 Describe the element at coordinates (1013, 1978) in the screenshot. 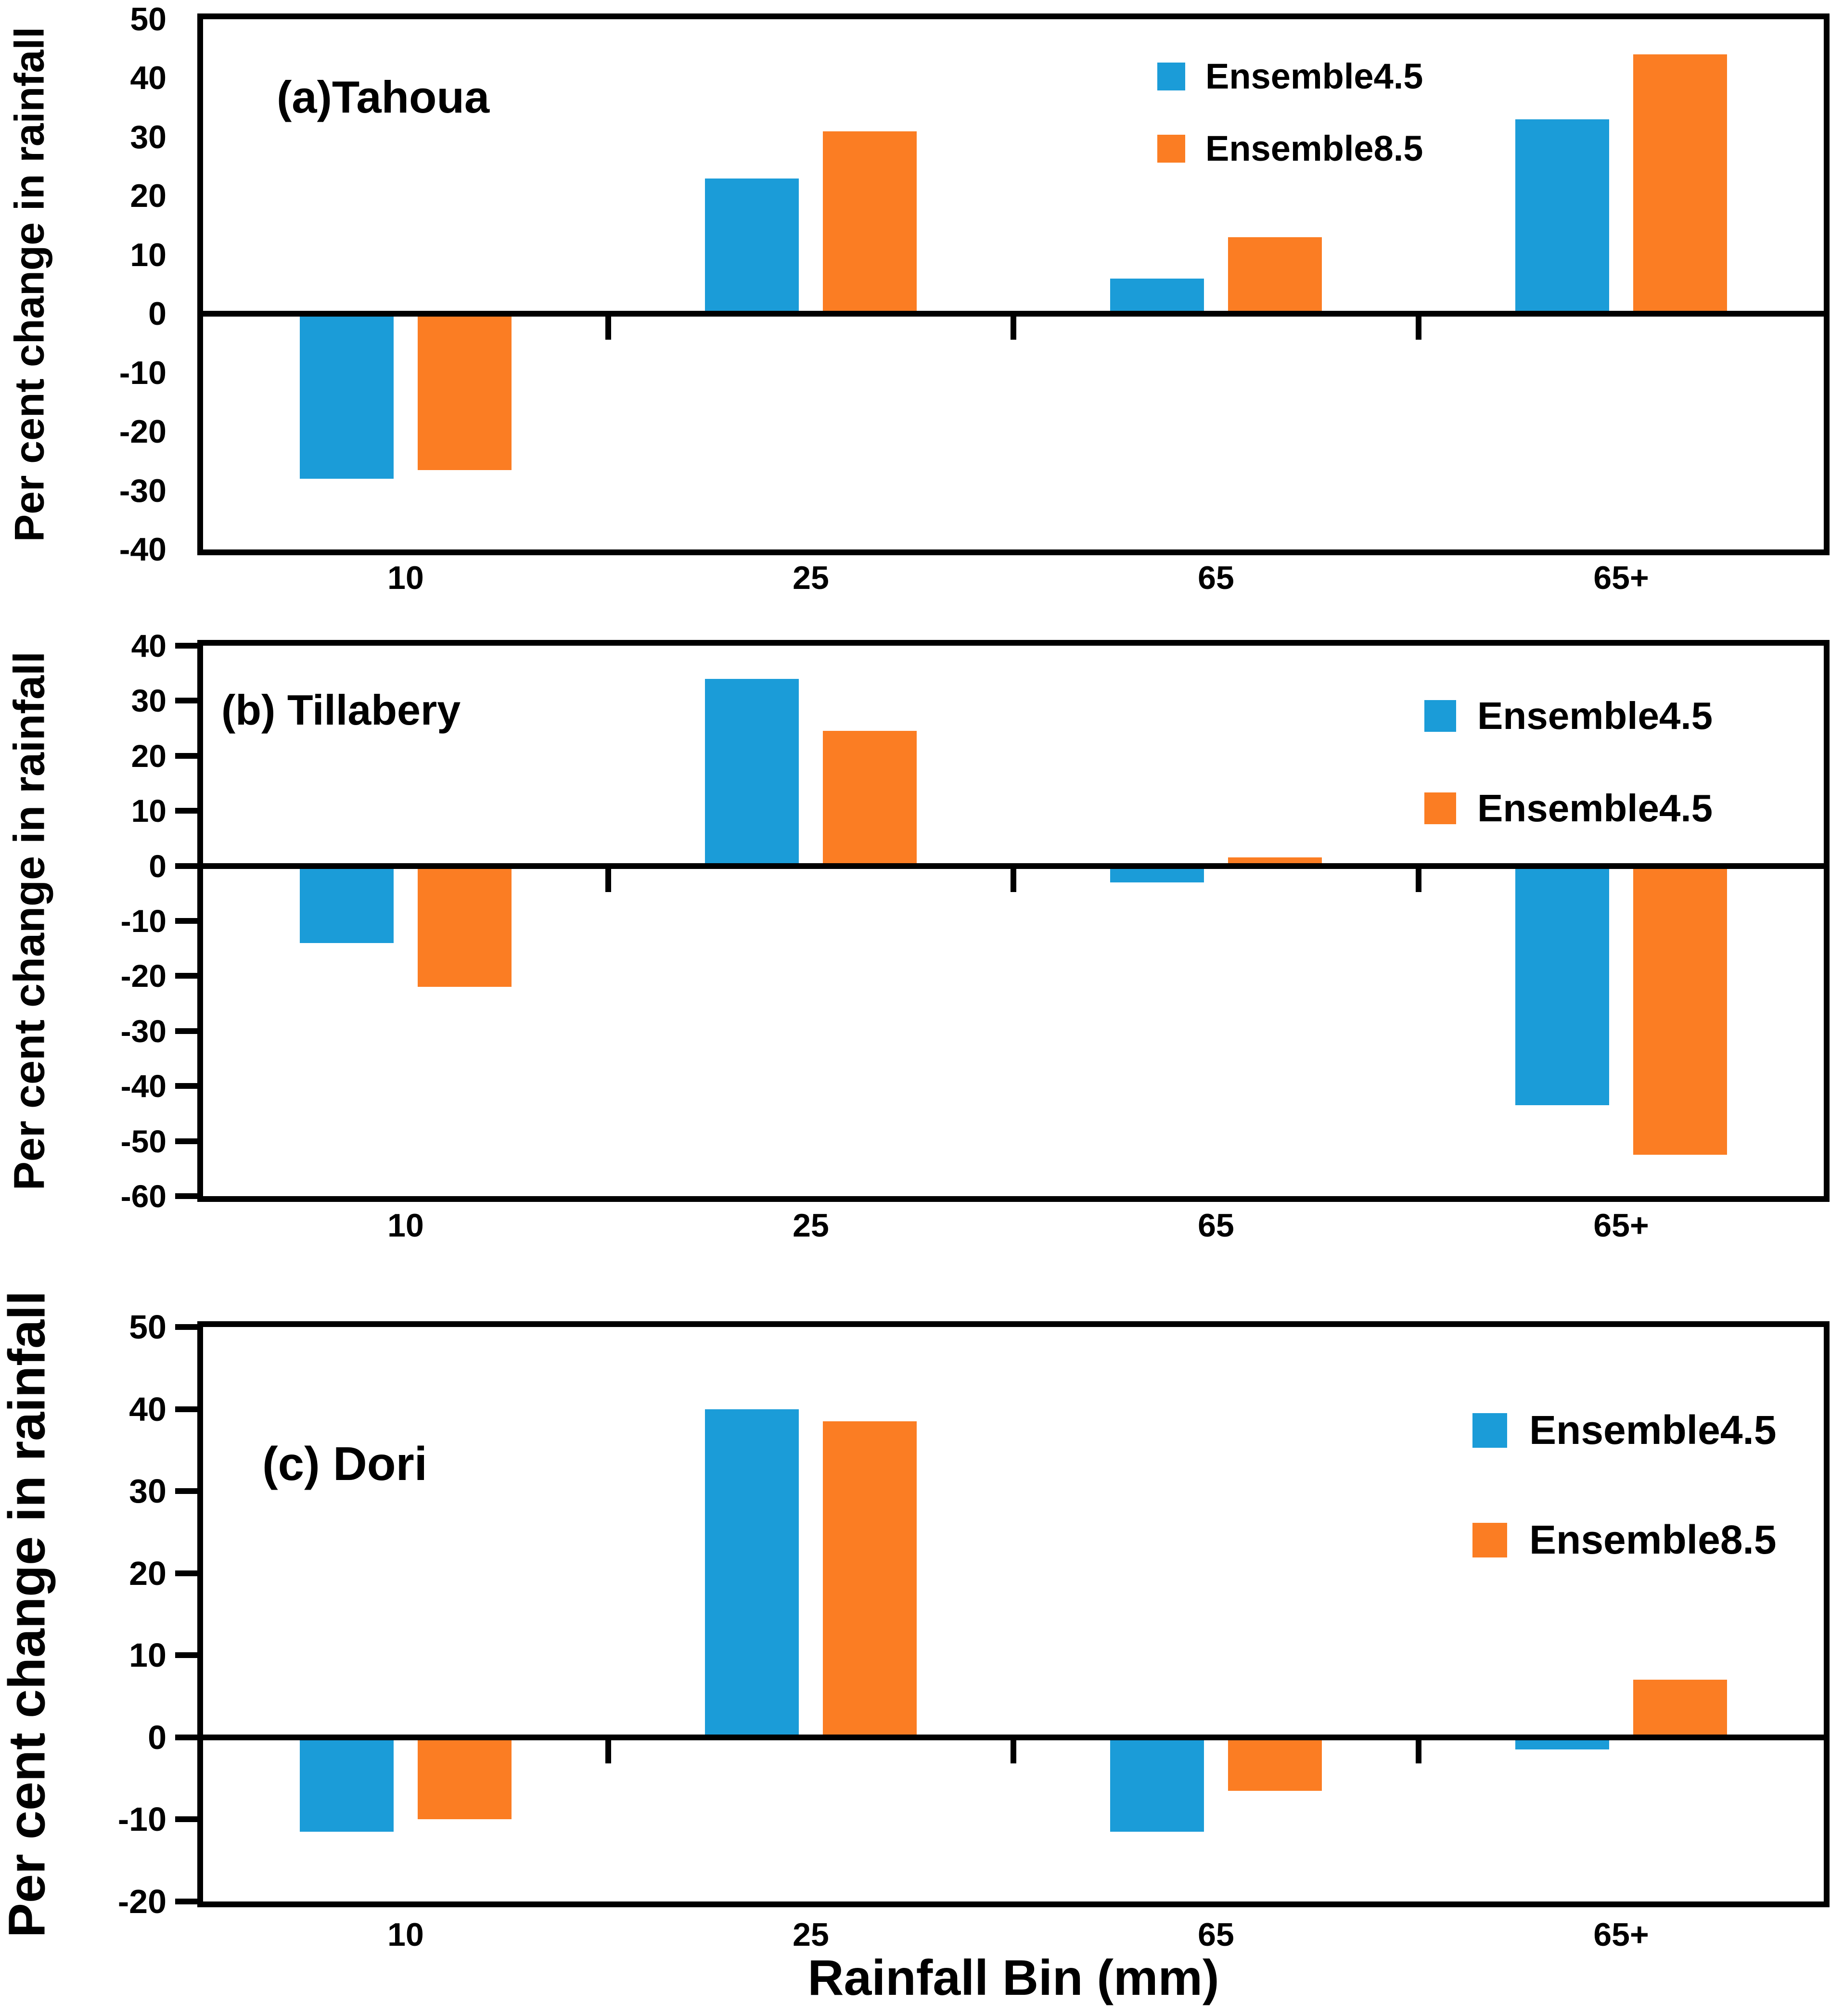

I see `x-axis-title: Rainfall Bin (mm)` at that location.